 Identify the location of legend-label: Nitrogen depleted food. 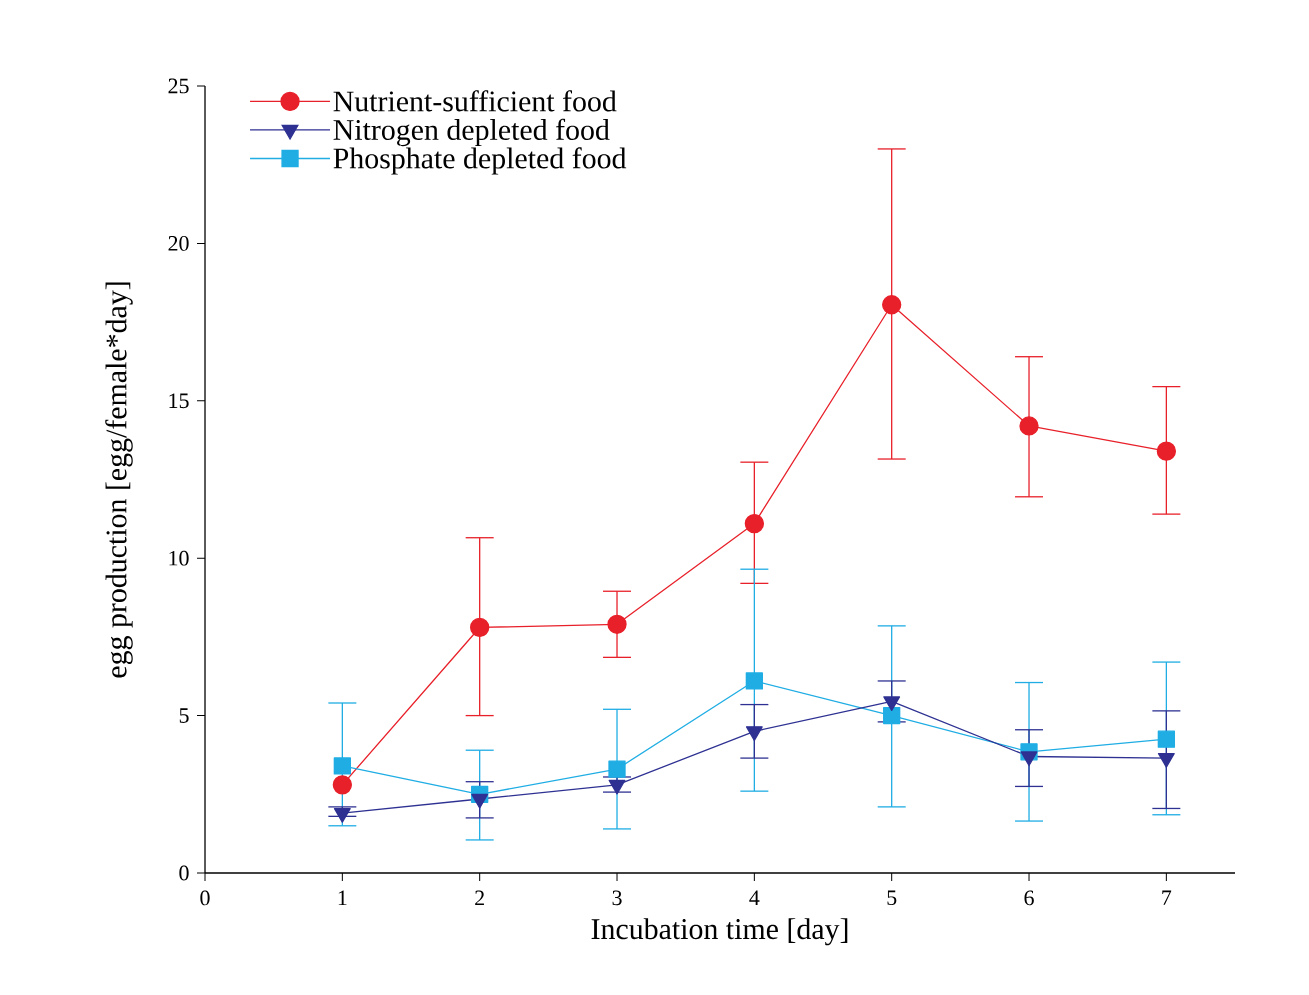
(471, 132).